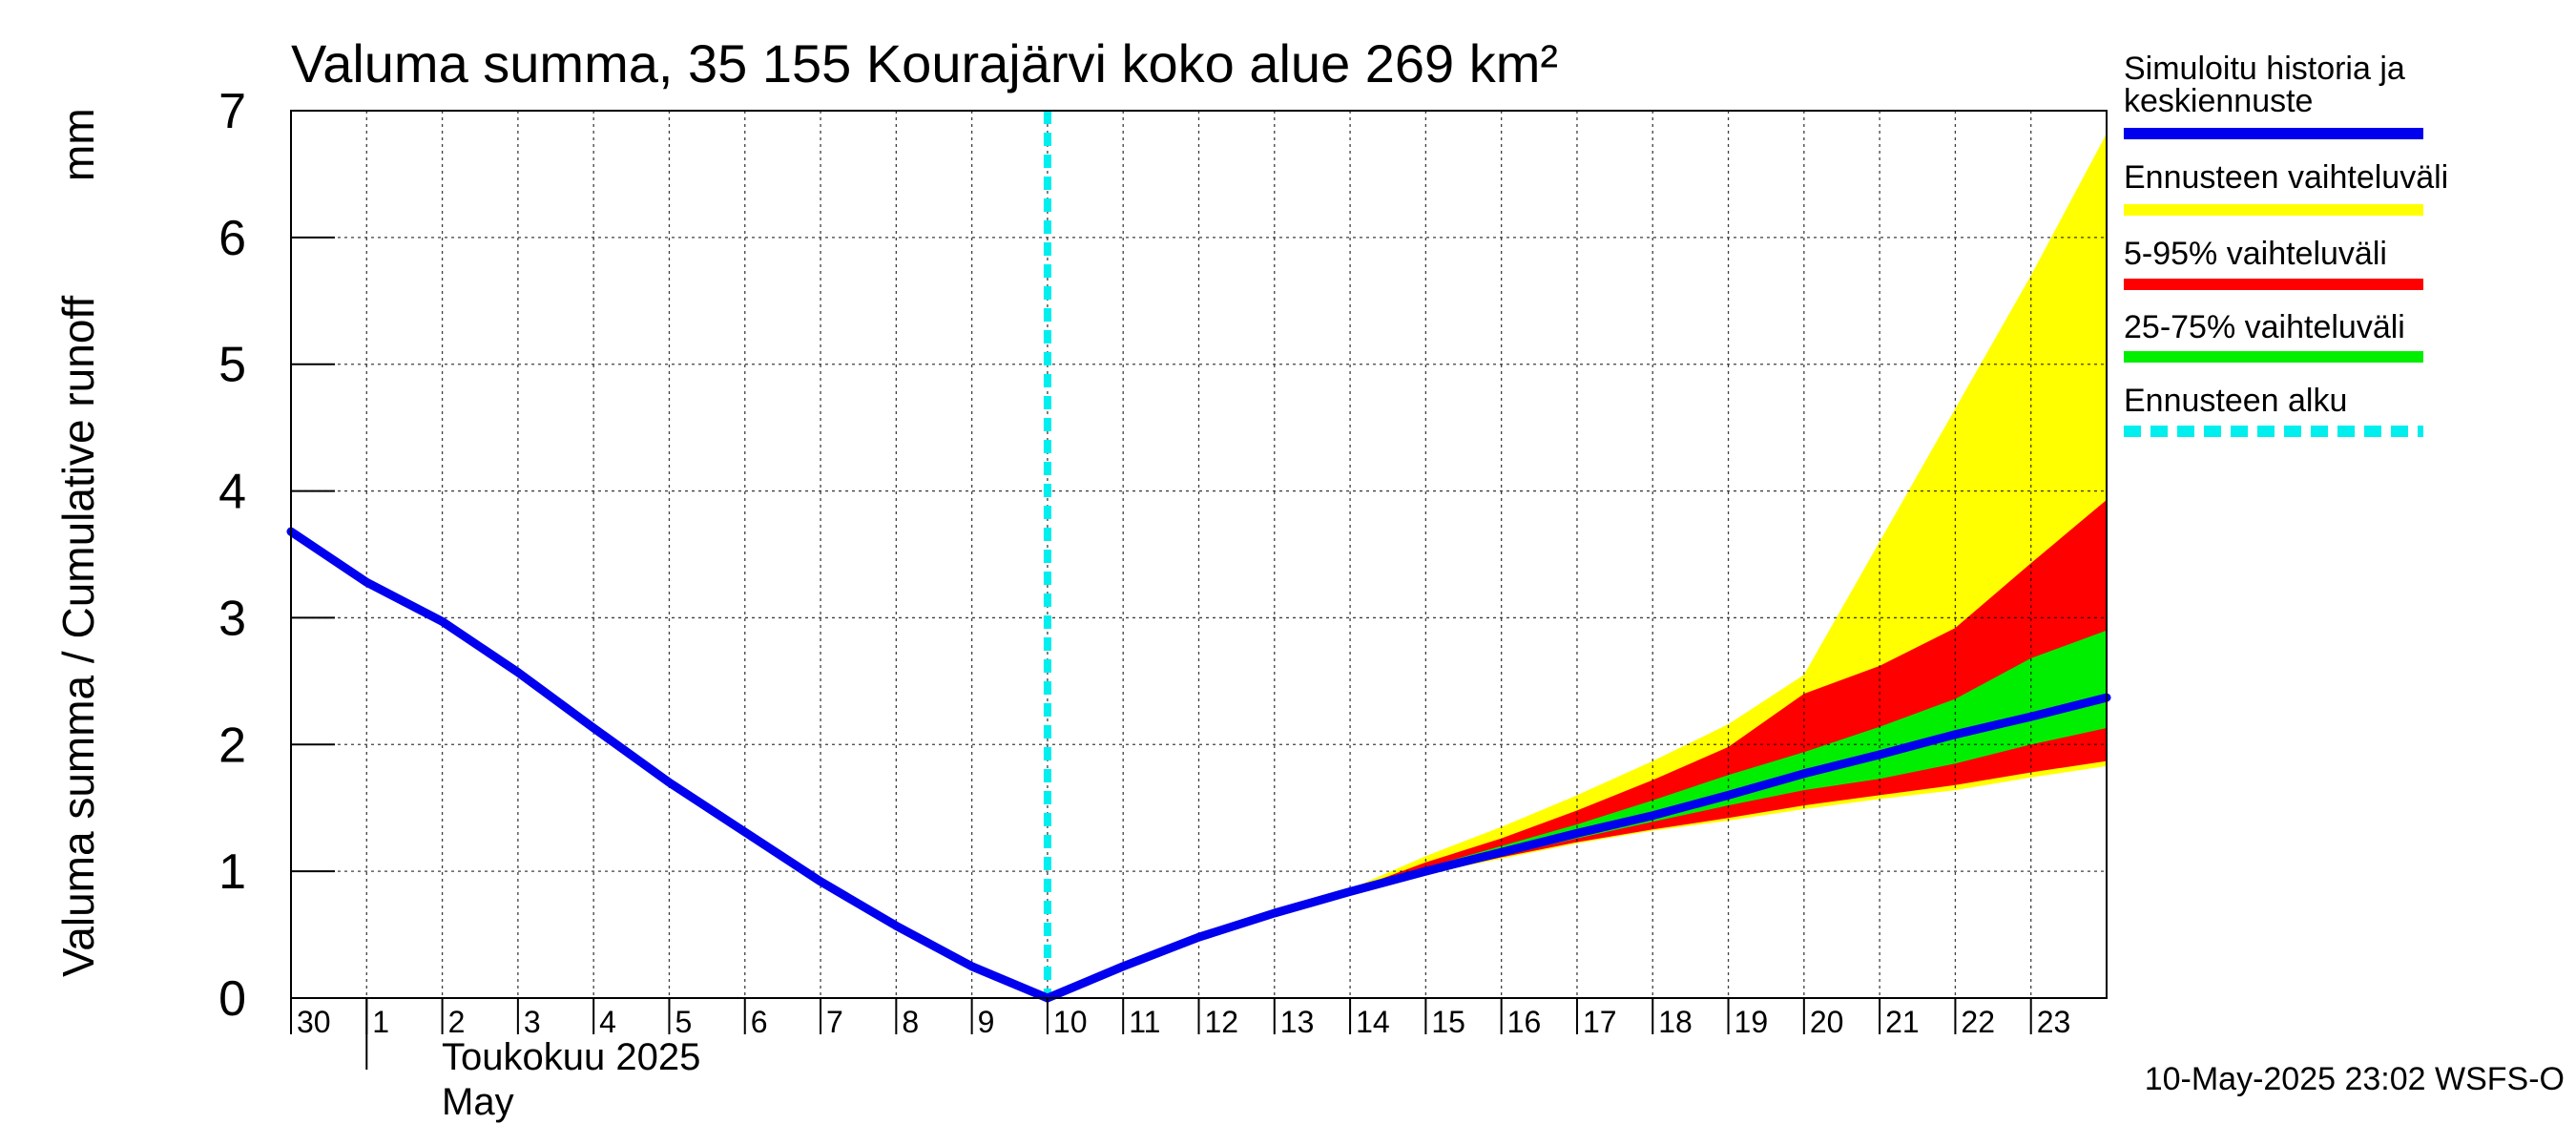 This screenshot has height=1145, width=2576. What do you see at coordinates (232, 112) in the screenshot?
I see `y-tick-label: 7` at bounding box center [232, 112].